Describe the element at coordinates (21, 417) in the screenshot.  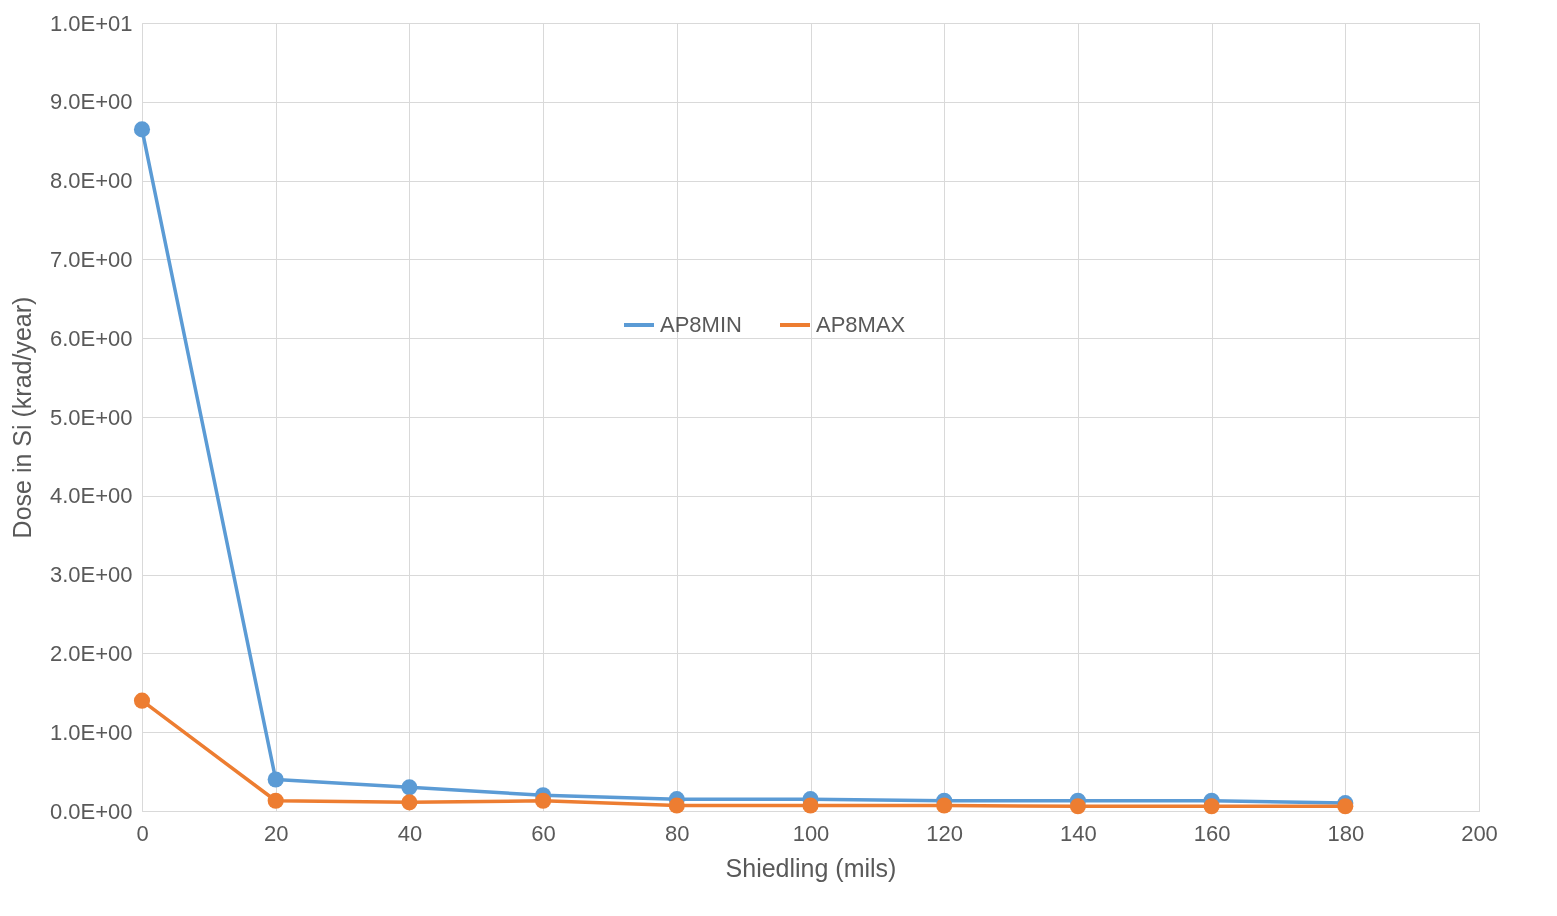
I see `y-axis-title: Dose in Si (krad/year)` at that location.